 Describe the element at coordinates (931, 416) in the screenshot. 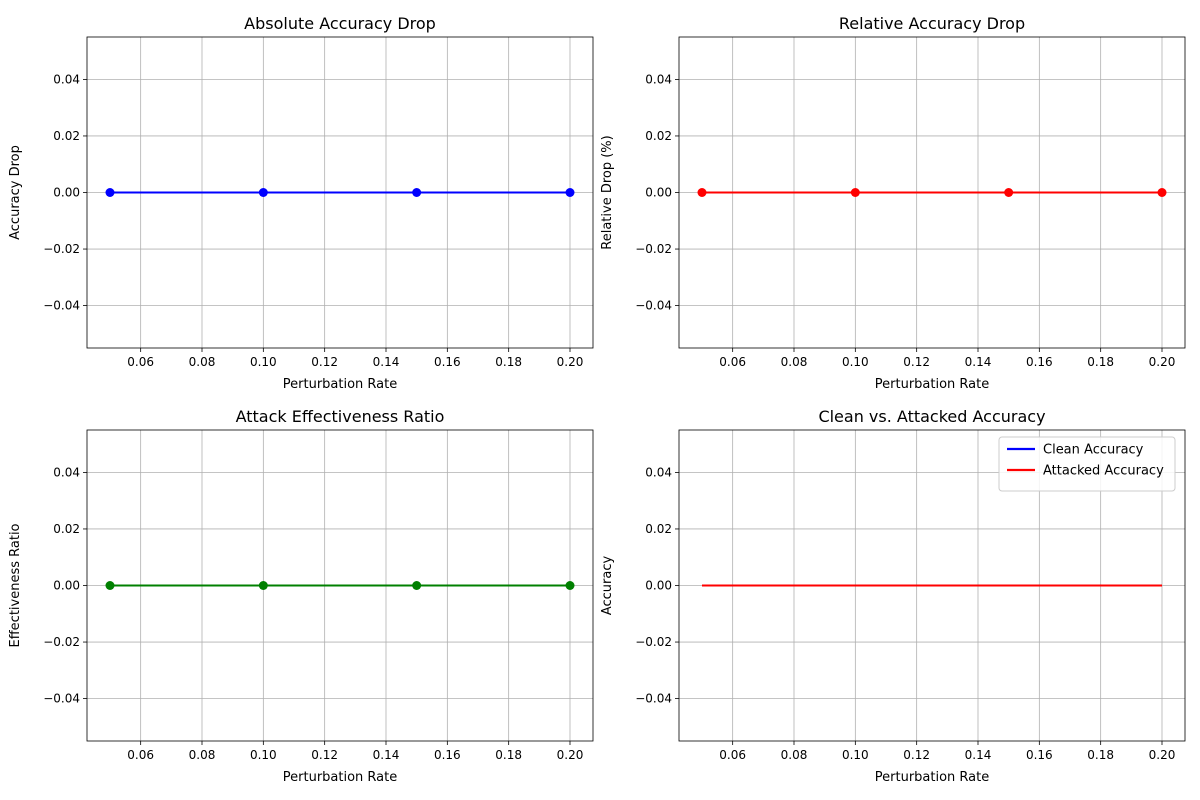

I see `chart-title: Clean vs. Attacked Accuracy` at that location.